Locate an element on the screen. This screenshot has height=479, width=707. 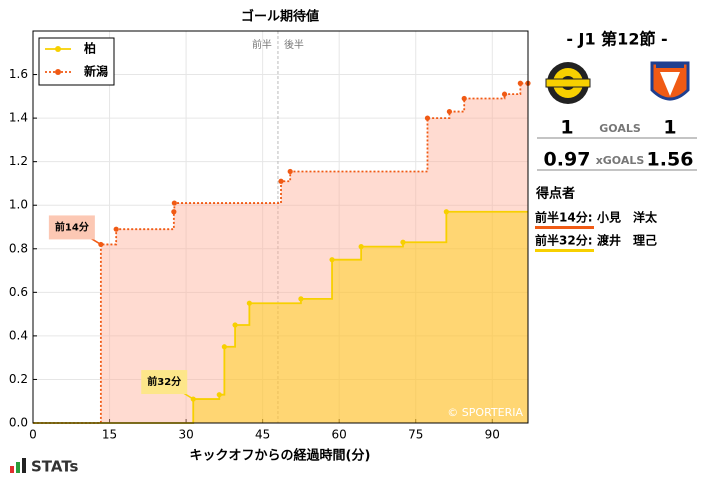
x-tick-label: 75 is located at coordinates (415, 435).